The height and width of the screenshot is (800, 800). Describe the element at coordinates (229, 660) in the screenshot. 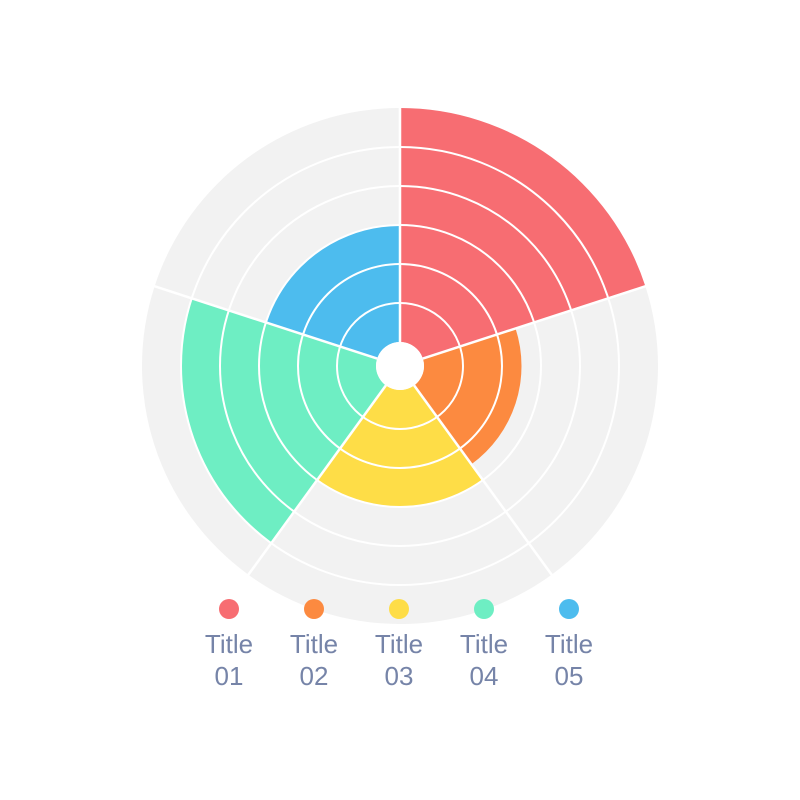

I see `legend-label: Title 01` at that location.